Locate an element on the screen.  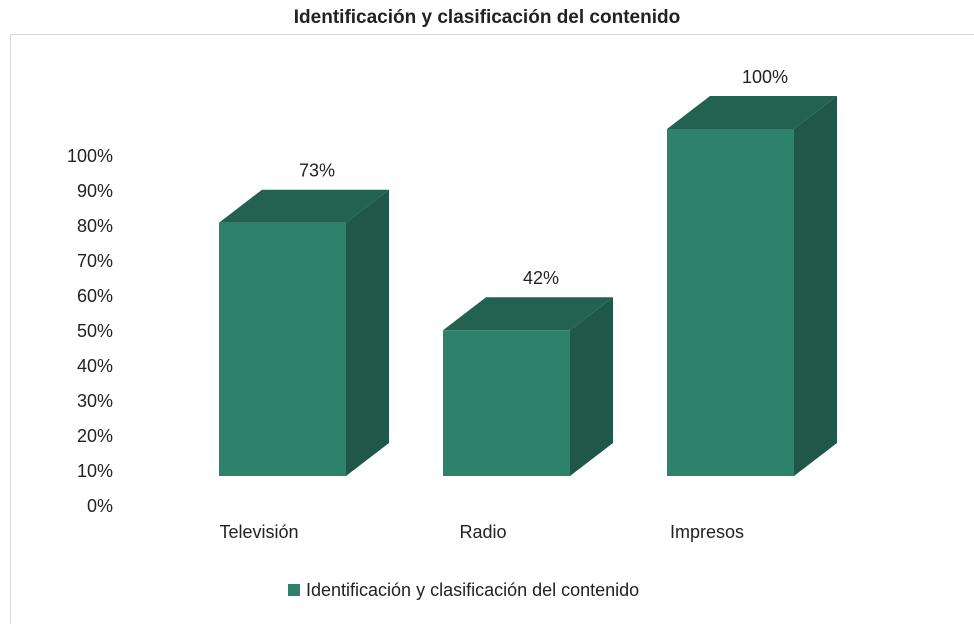
data-label: 100% is located at coordinates (765, 77).